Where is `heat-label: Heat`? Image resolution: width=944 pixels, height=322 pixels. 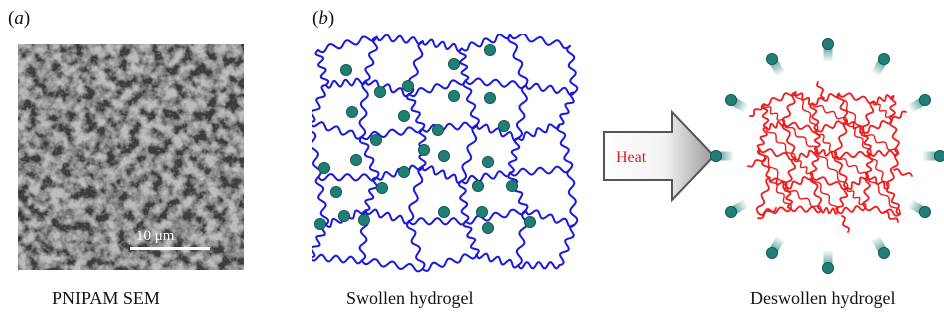
heat-label: Heat is located at coordinates (631, 157).